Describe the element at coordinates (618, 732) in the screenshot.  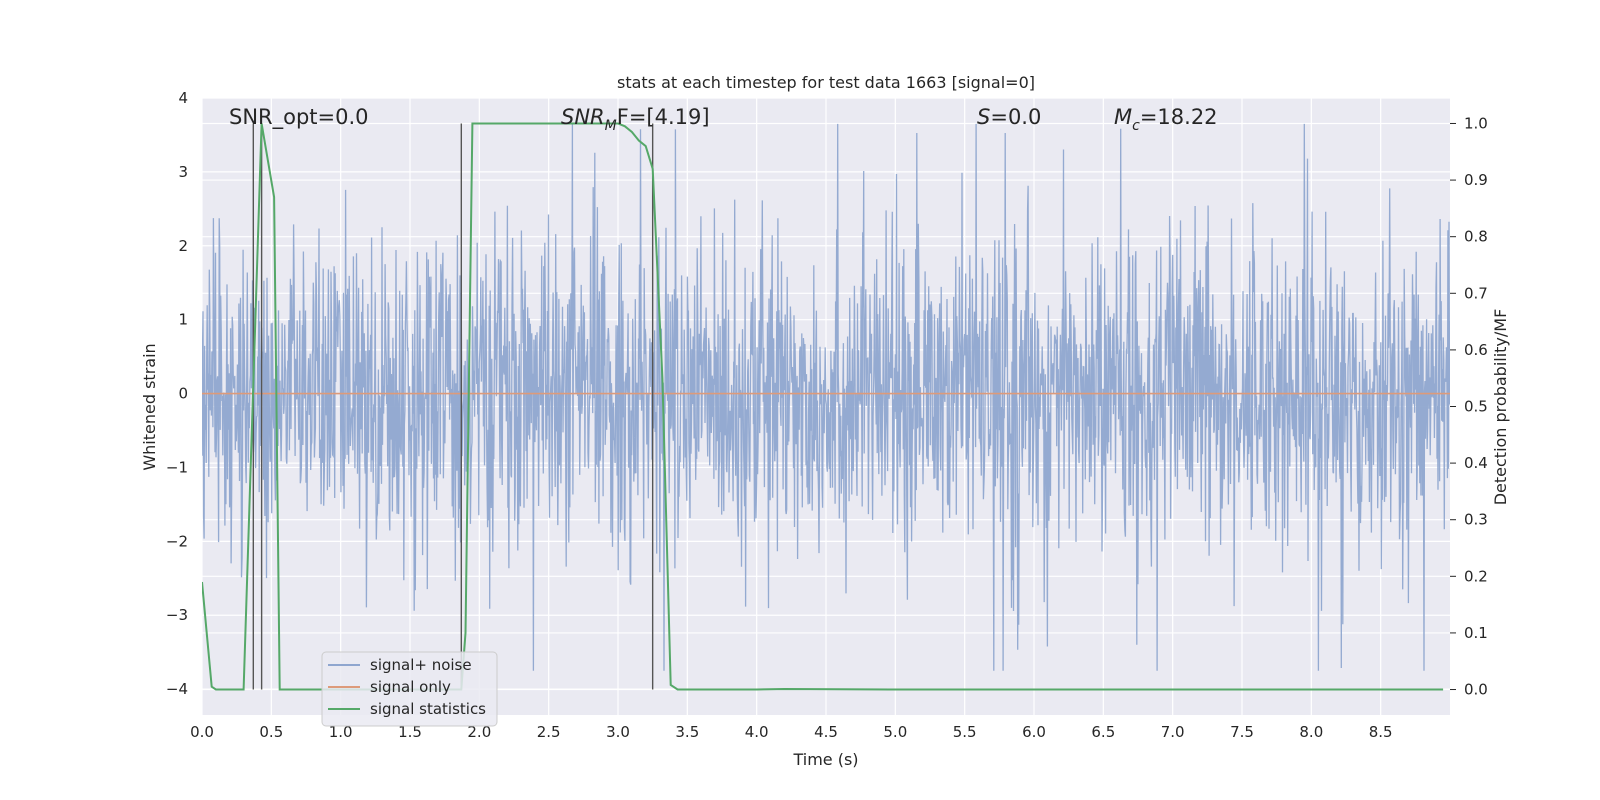
I see `x-tick-label: 3.0` at that location.